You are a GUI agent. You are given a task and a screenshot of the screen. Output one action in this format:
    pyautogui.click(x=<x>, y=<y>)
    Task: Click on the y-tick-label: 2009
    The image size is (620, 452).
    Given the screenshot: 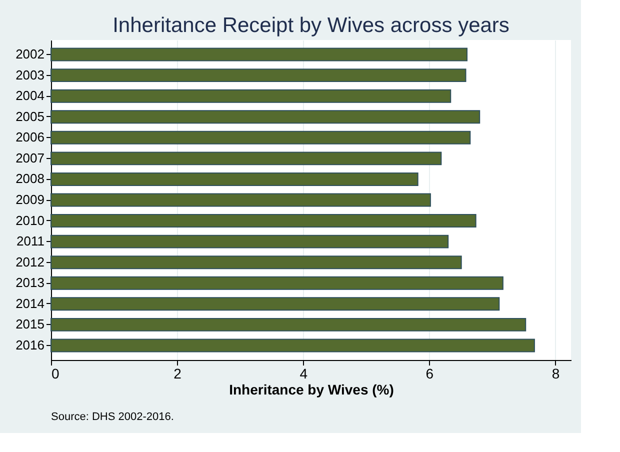 What is the action you would take?
    pyautogui.click(x=30, y=199)
    